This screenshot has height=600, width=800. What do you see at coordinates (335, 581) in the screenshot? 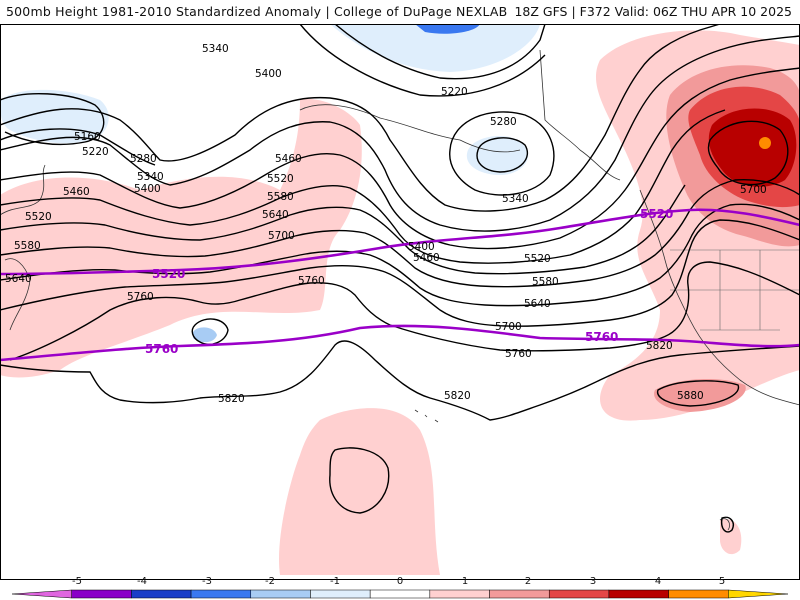
I see `colorbar-tick: -1` at bounding box center [335, 581].